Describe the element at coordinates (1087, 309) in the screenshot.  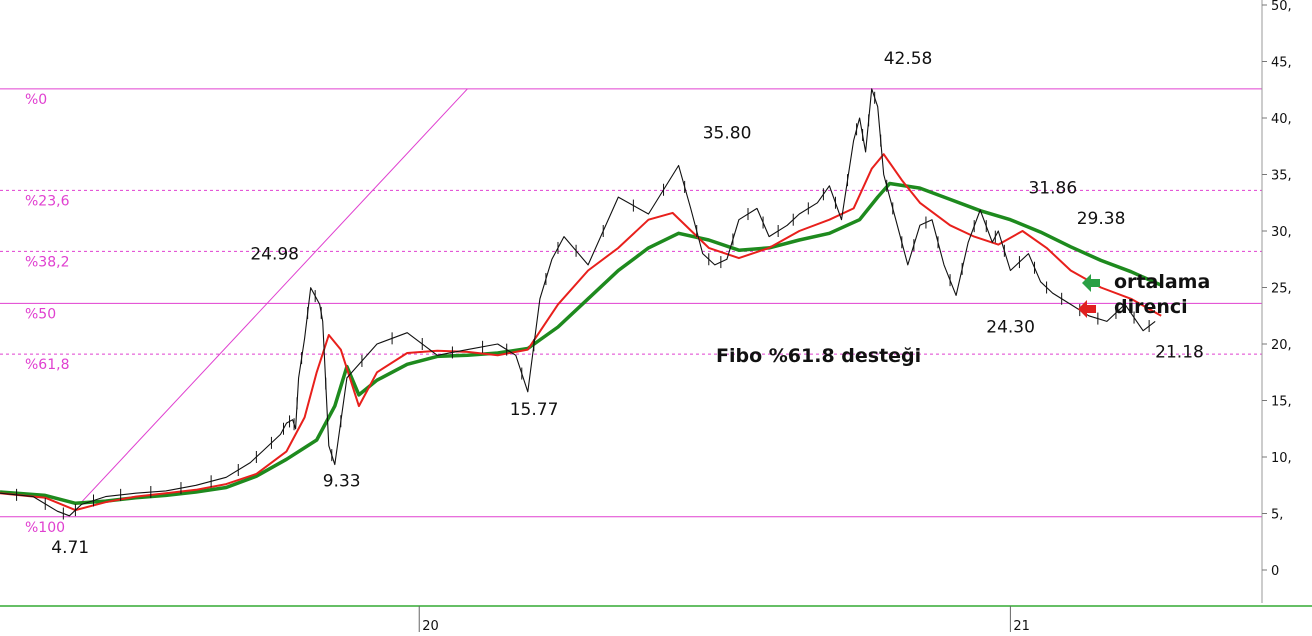
I see `red-arrow-icon` at that location.